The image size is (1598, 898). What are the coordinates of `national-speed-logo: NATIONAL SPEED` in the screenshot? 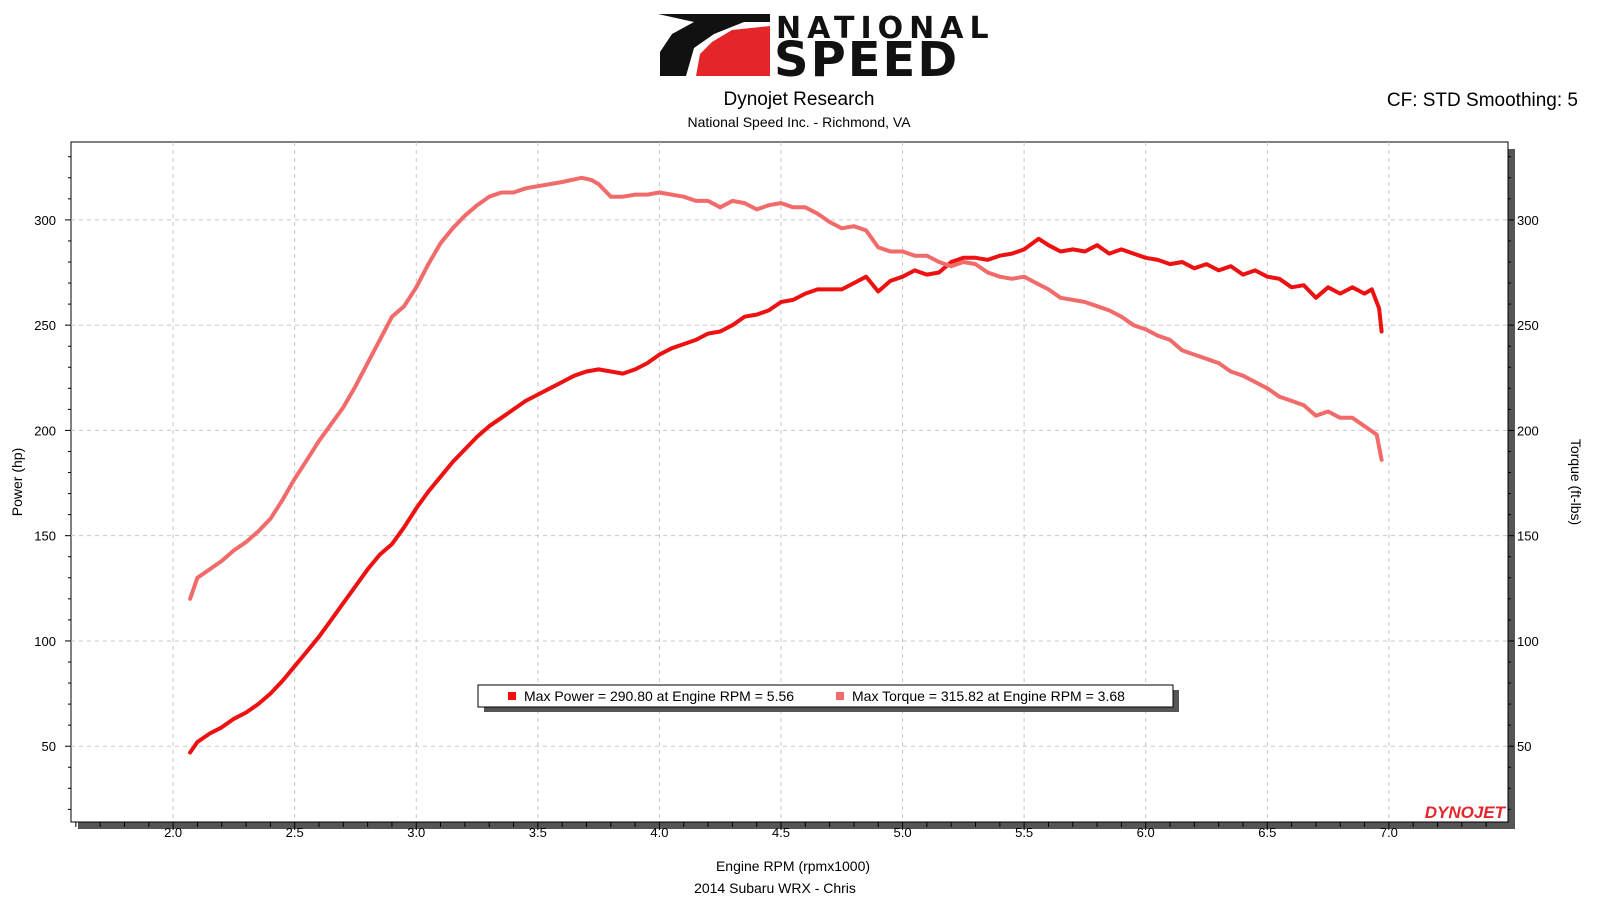 It's located at (826, 49).